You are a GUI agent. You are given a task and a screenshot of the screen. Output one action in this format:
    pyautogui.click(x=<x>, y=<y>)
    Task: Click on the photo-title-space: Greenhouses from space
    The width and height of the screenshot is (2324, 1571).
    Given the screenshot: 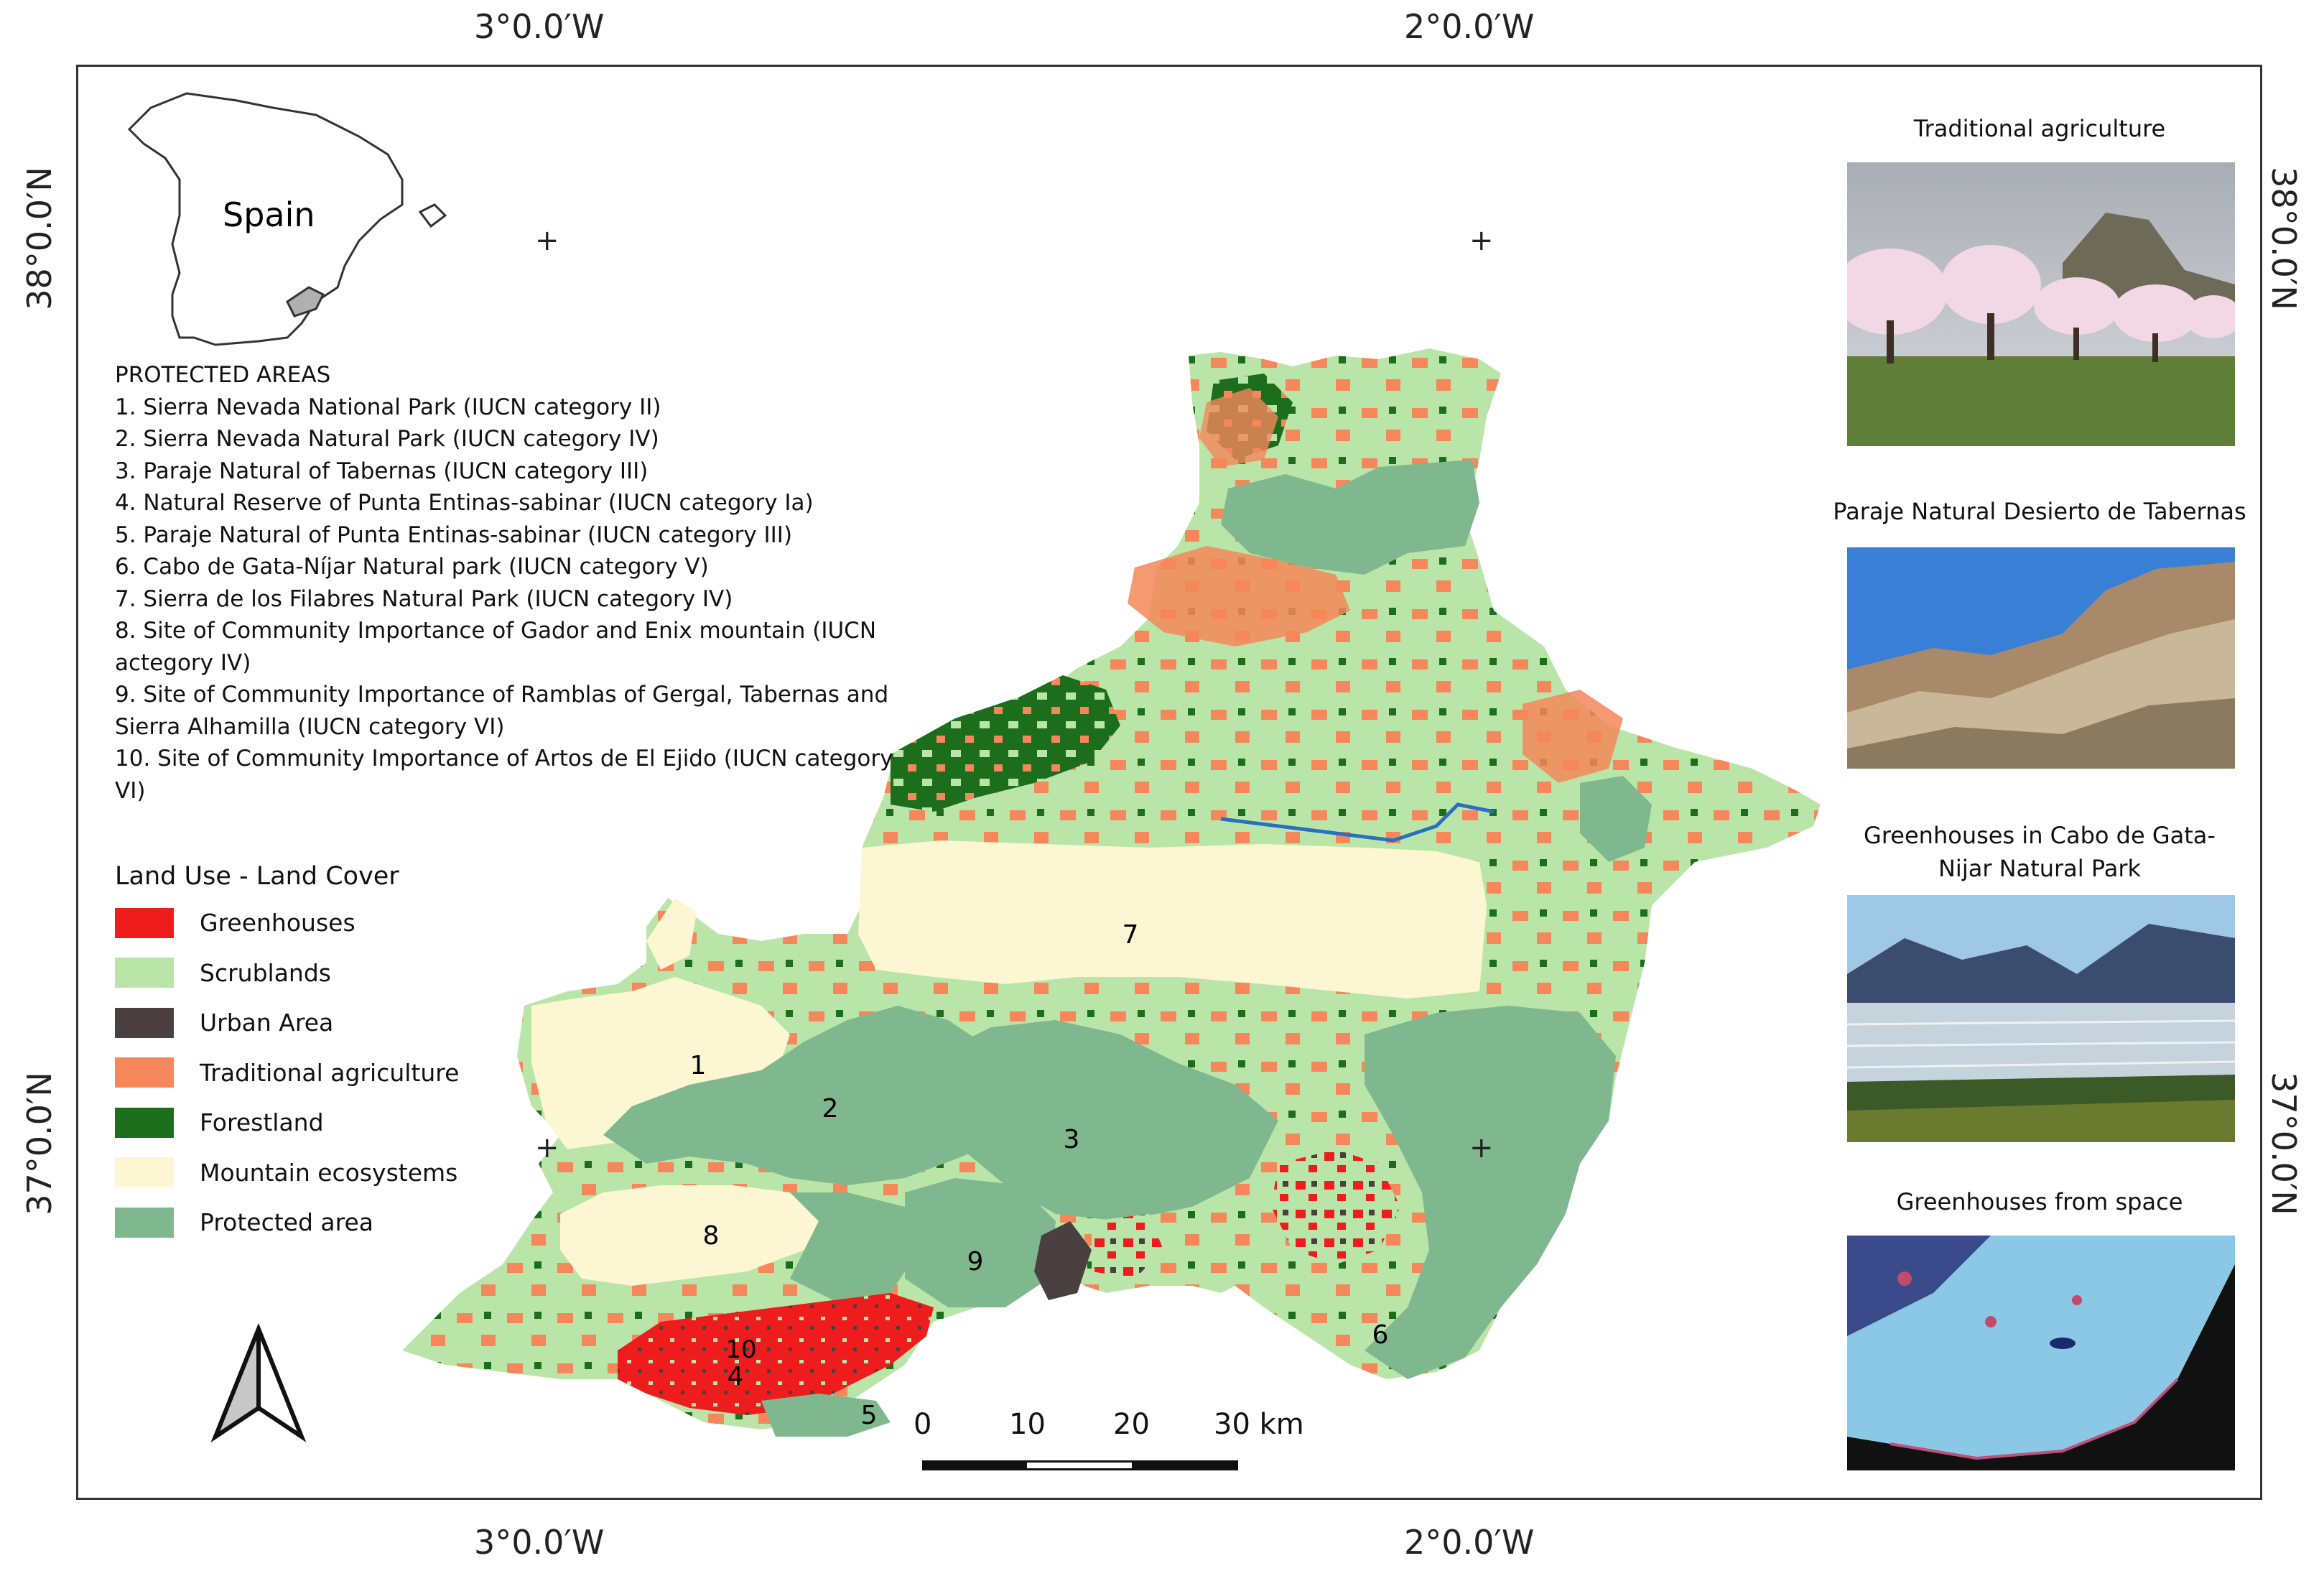 What is the action you would take?
    pyautogui.click(x=2040, y=1201)
    